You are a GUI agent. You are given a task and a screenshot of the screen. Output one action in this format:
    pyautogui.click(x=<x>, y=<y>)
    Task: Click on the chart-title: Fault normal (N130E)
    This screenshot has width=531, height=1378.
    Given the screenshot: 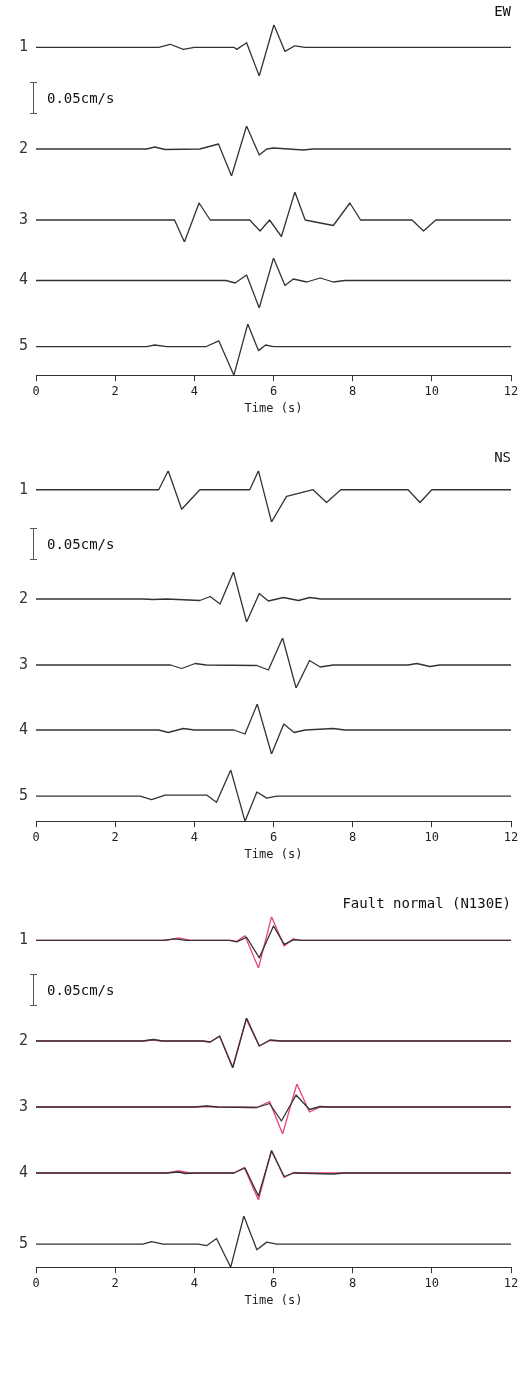 What is the action you would take?
    pyautogui.click(x=426, y=903)
    